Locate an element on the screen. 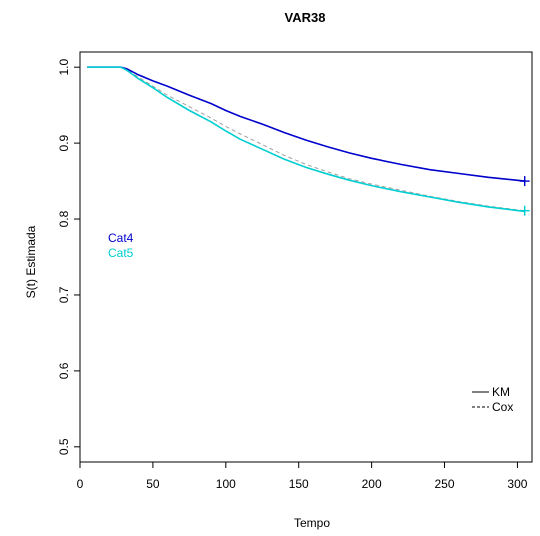 This screenshot has width=540, height=536. y-axis-label: S(t) Estimada is located at coordinates (31, 261).